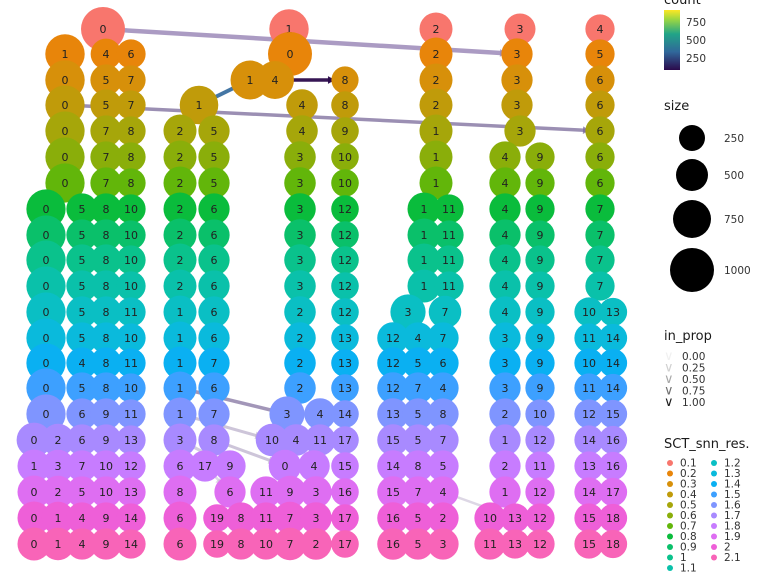 Image resolution: width=768 pixels, height=580 pixels. Describe the element at coordinates (688, 485) in the screenshot. I see `legend-sct-label: 0.3` at that location.